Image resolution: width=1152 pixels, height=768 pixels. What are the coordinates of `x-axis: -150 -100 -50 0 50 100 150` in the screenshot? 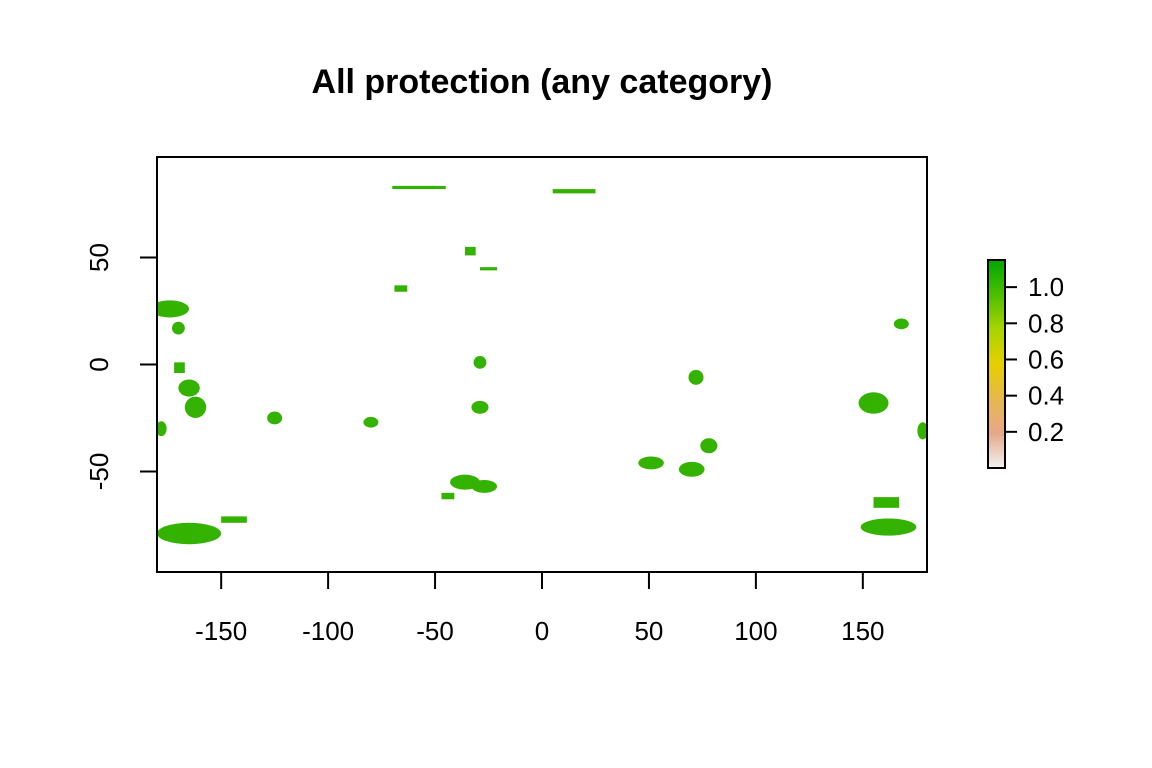 It's located at (540, 608).